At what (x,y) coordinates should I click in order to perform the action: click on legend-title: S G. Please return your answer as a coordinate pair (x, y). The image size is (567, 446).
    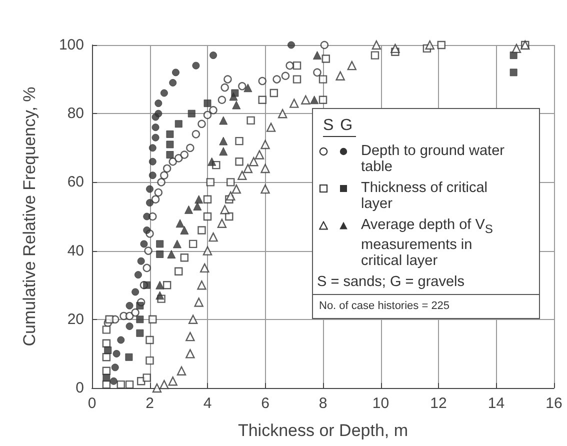
    Looking at the image, I should click on (339, 127).